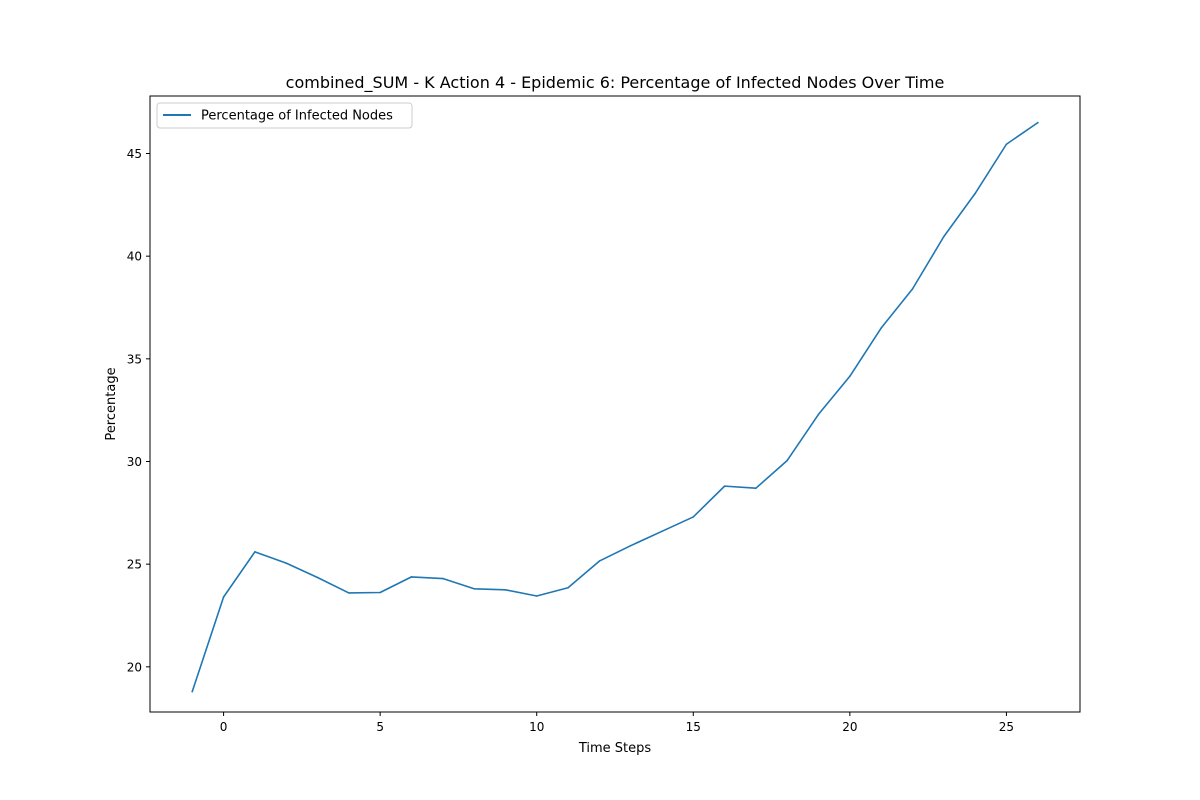  What do you see at coordinates (849, 727) in the screenshot?
I see `x-tick-label: 20` at bounding box center [849, 727].